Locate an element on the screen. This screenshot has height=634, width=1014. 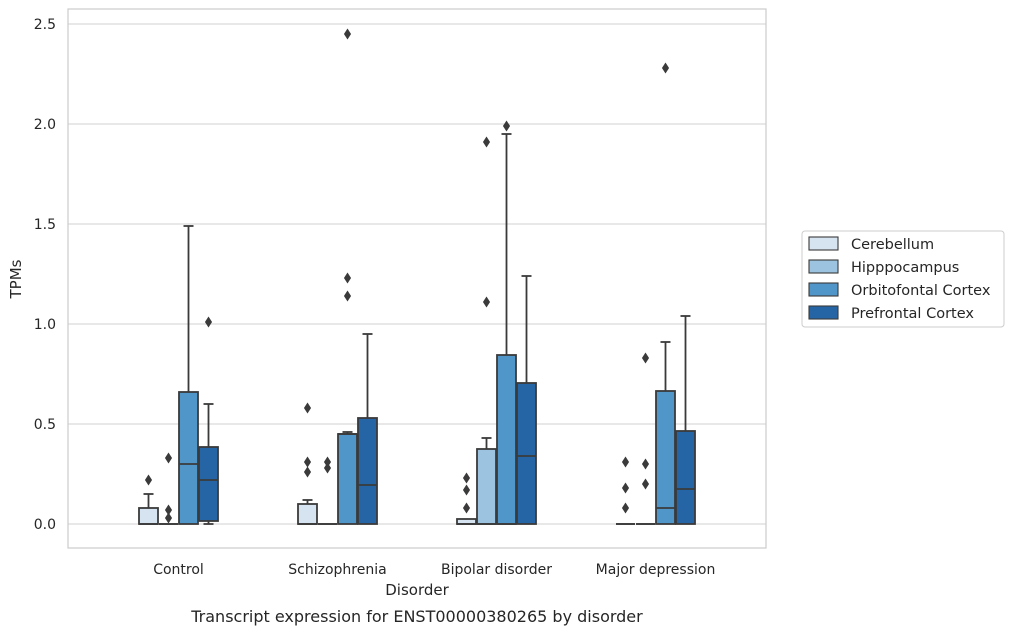
y-tick-labels: 0.0 0.5 1.0 1.5 2.0 2.5 is located at coordinates (45, 275).